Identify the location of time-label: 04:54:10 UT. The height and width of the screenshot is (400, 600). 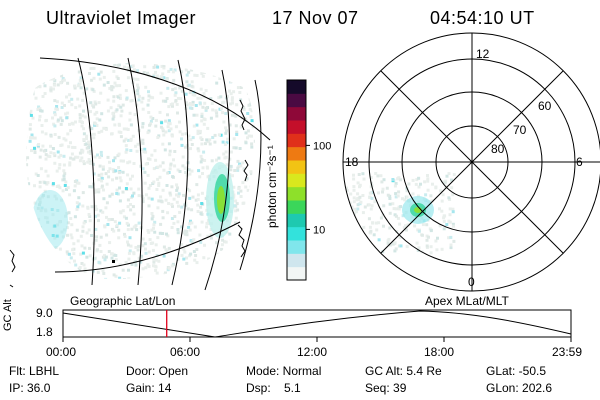
(482, 18).